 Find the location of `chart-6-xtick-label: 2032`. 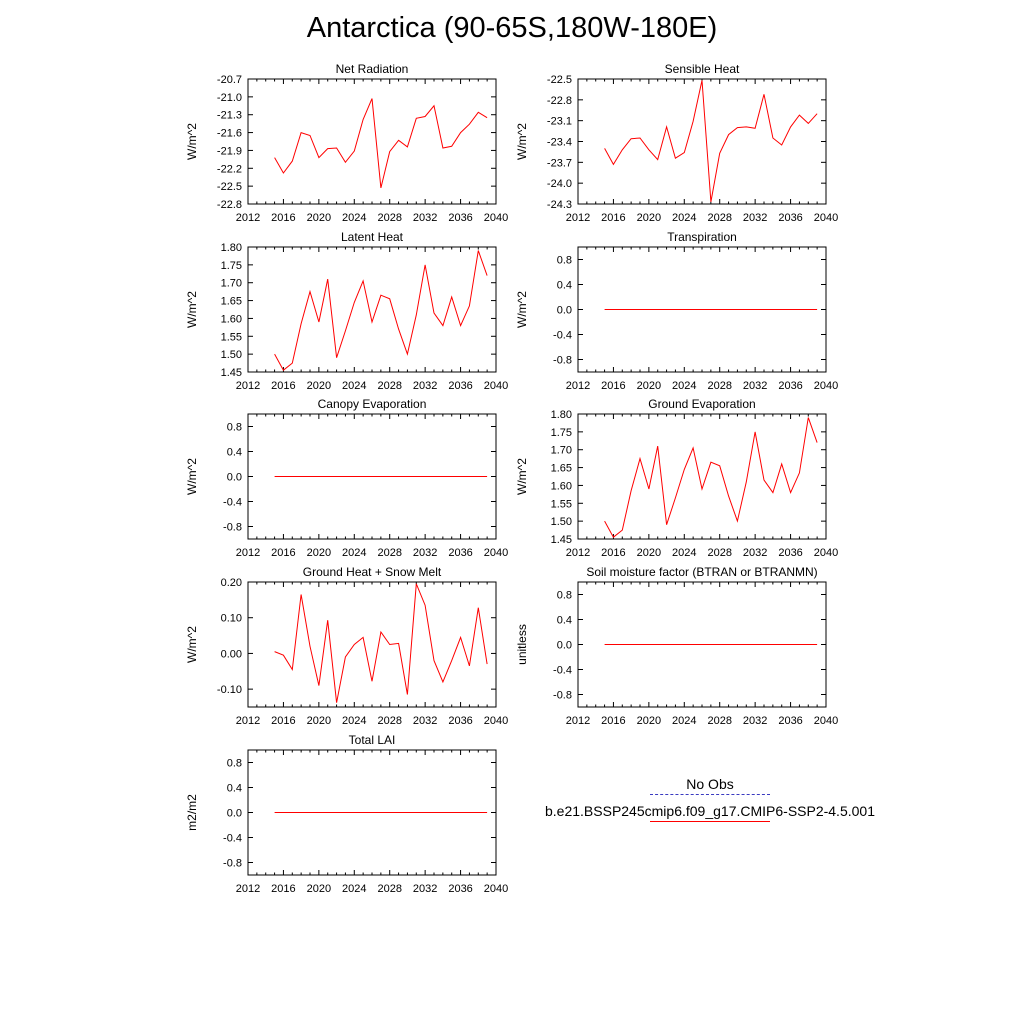

chart-6-xtick-label: 2032 is located at coordinates (755, 553).